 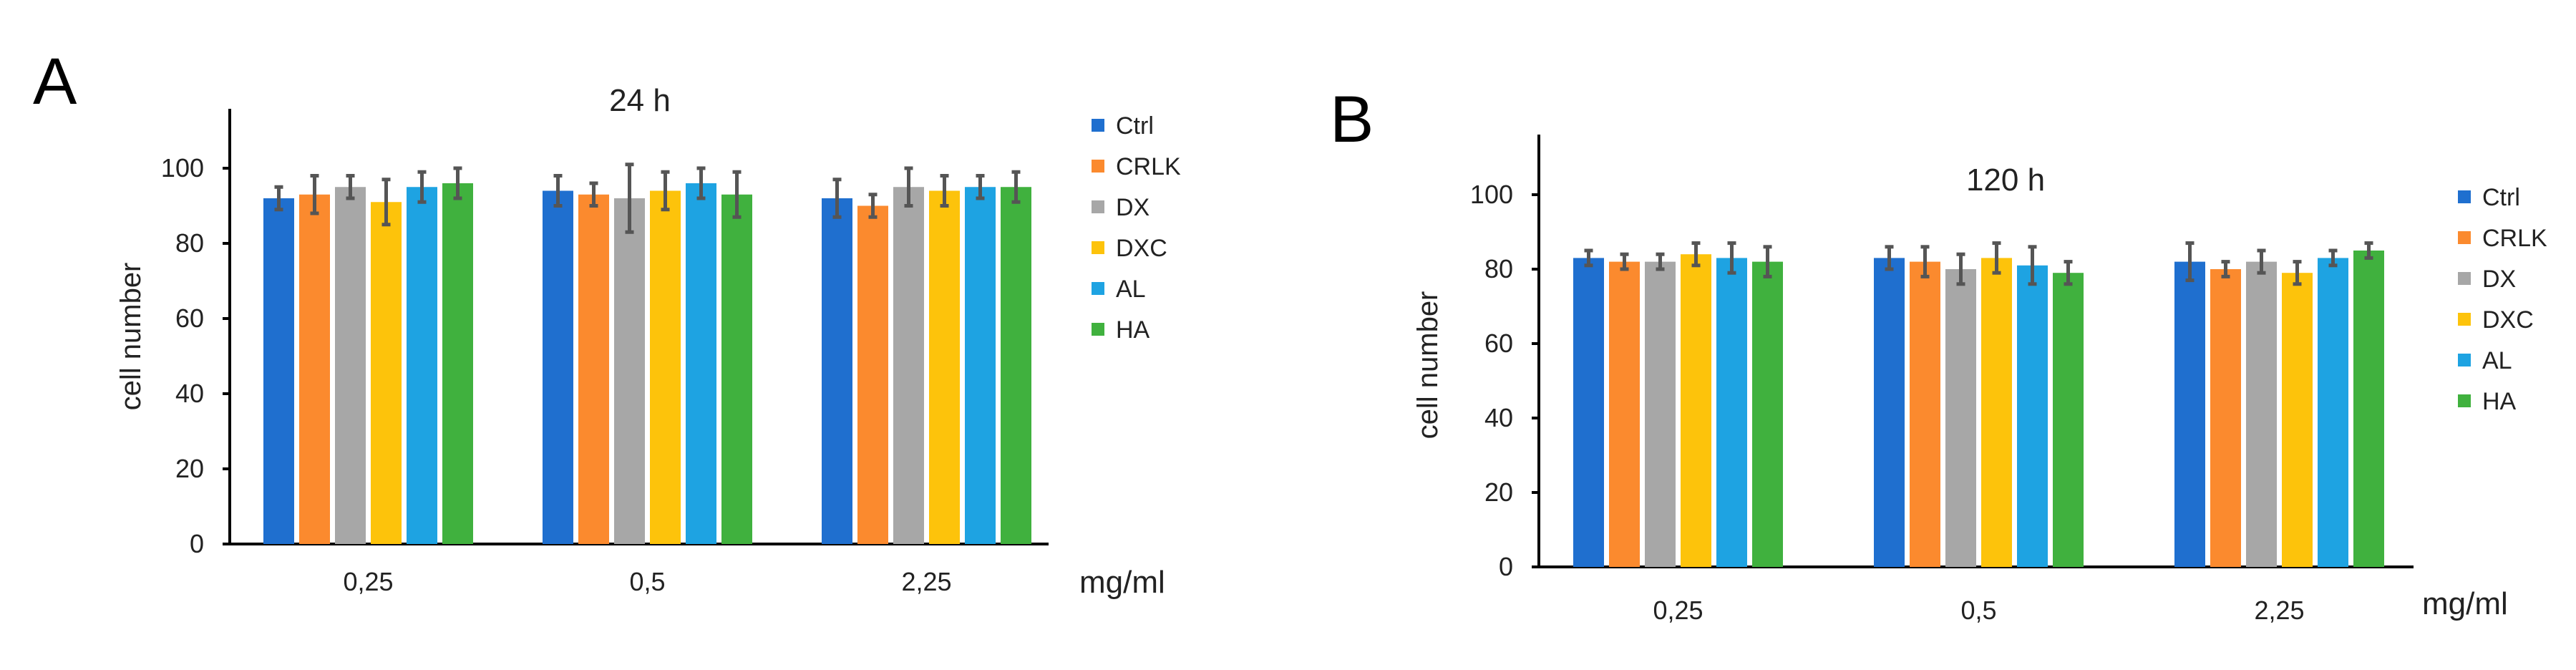 I want to click on legend-label: Ctrl, so click(x=2501, y=197).